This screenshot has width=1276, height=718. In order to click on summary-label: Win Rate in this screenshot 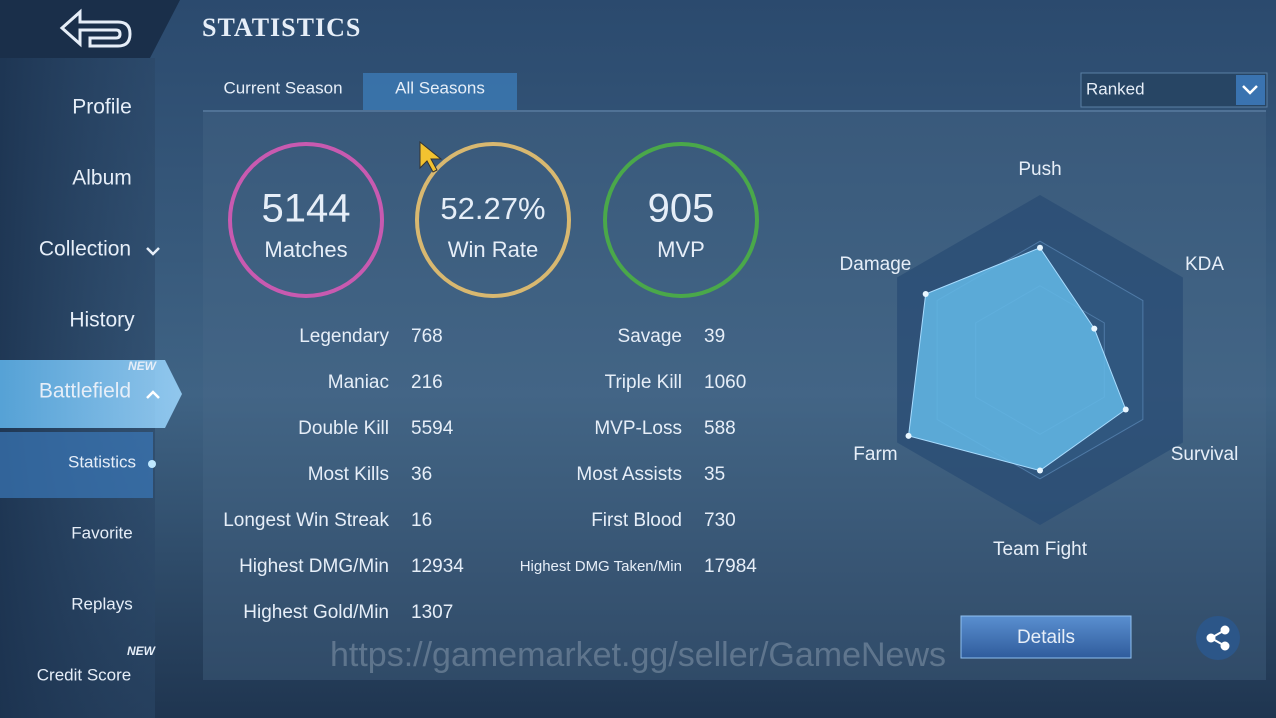, I will do `click(493, 249)`.